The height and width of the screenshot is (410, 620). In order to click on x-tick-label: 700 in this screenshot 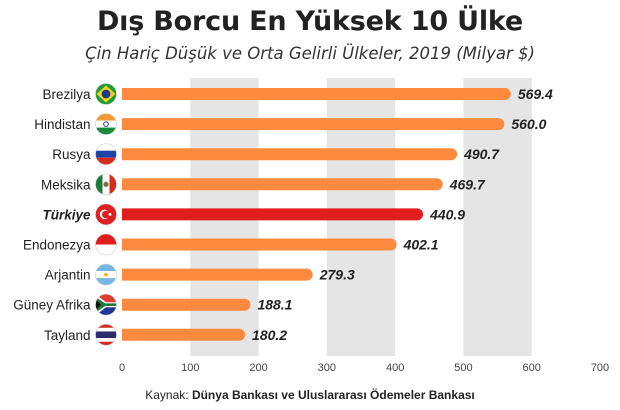, I will do `click(600, 368)`.